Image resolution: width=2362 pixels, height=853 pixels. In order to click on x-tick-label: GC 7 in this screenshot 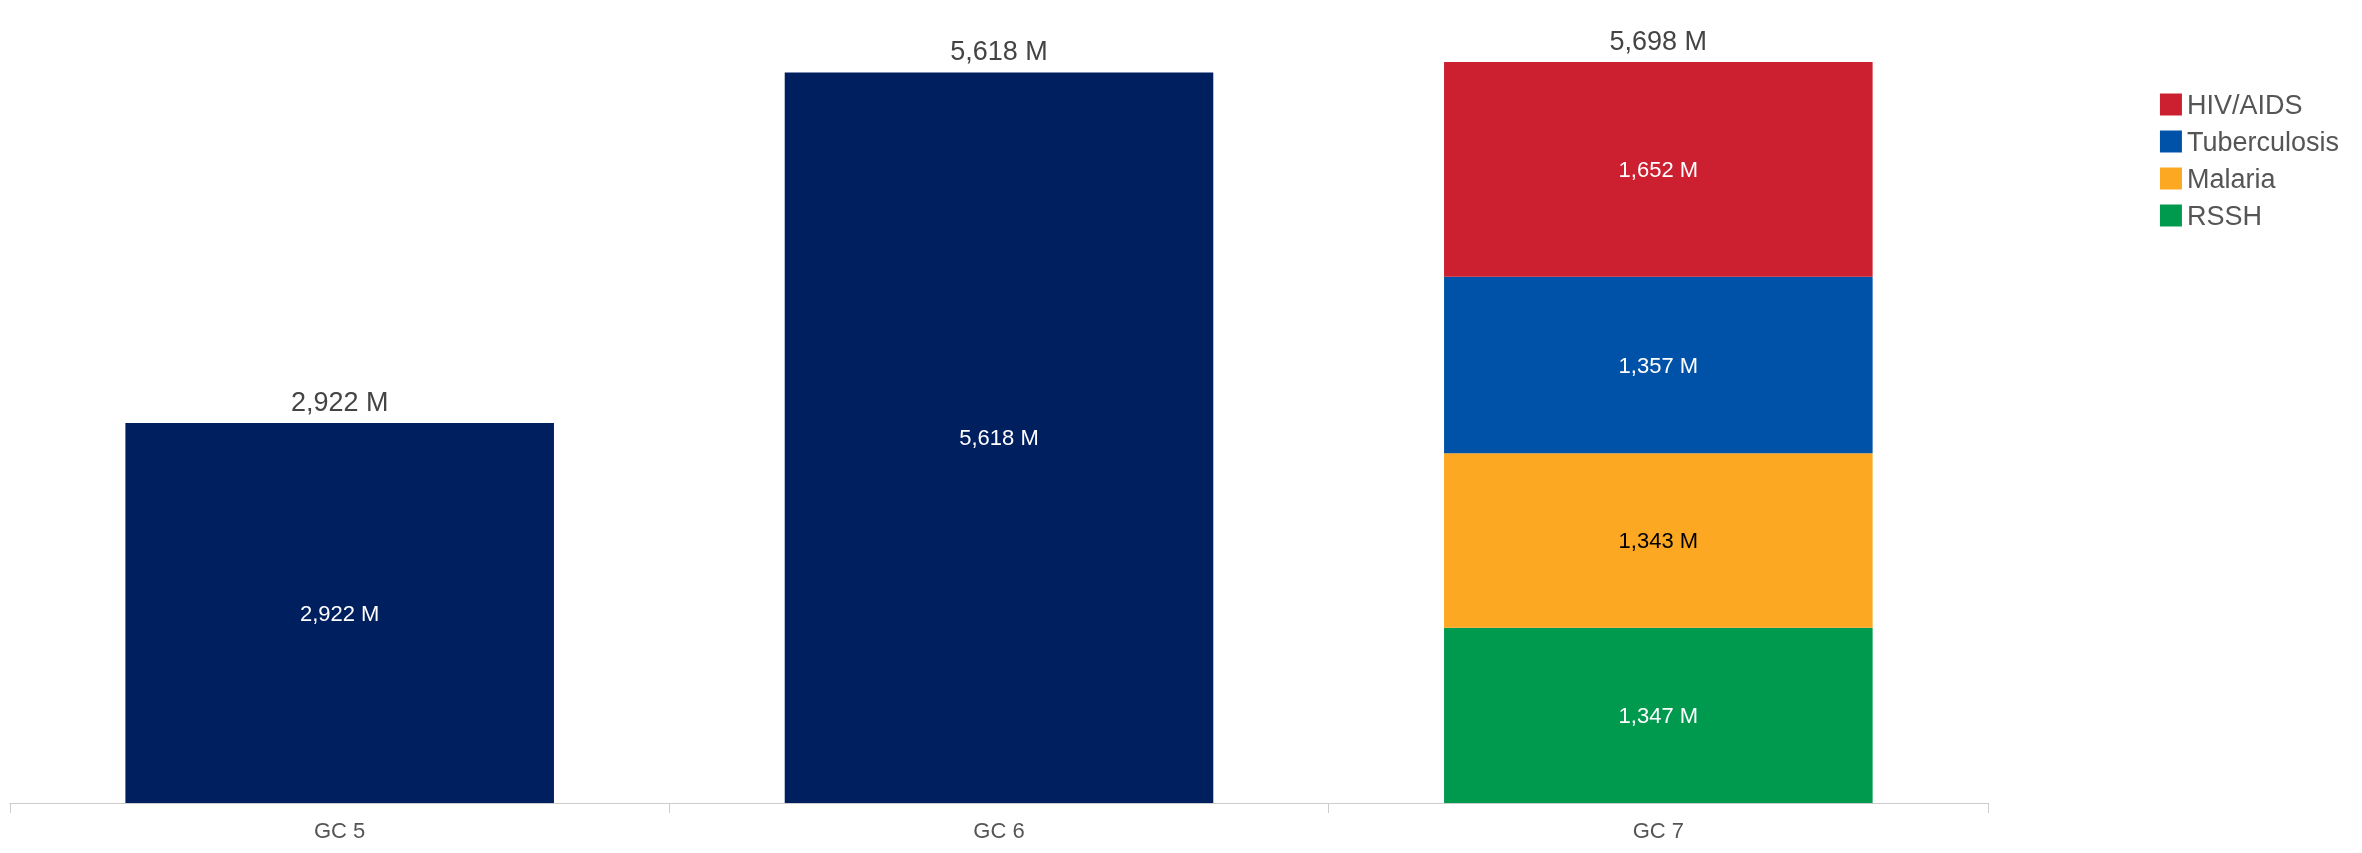, I will do `click(1658, 830)`.